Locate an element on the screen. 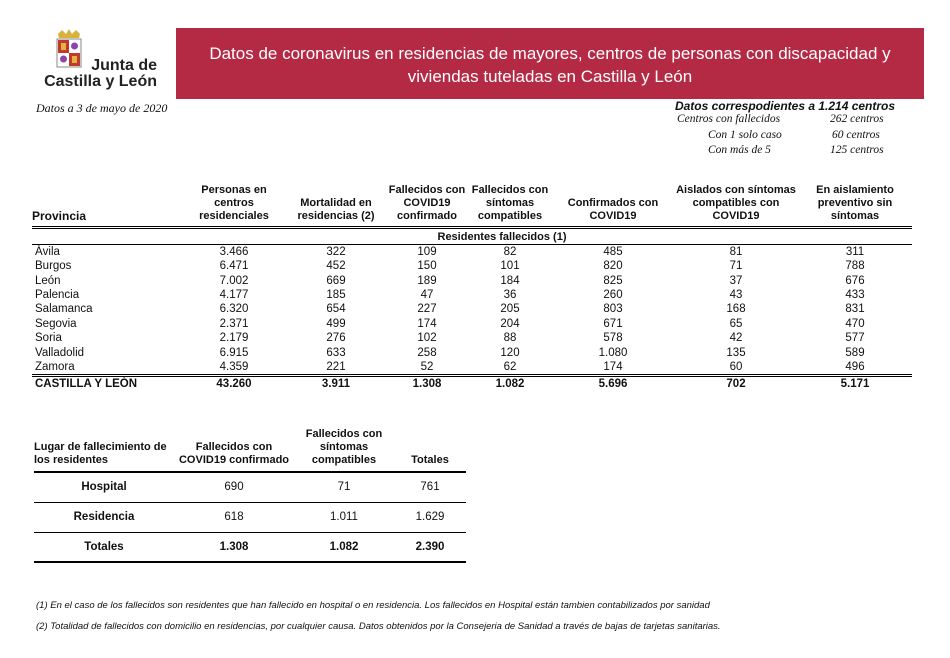  row-label: Hospital is located at coordinates (104, 487).